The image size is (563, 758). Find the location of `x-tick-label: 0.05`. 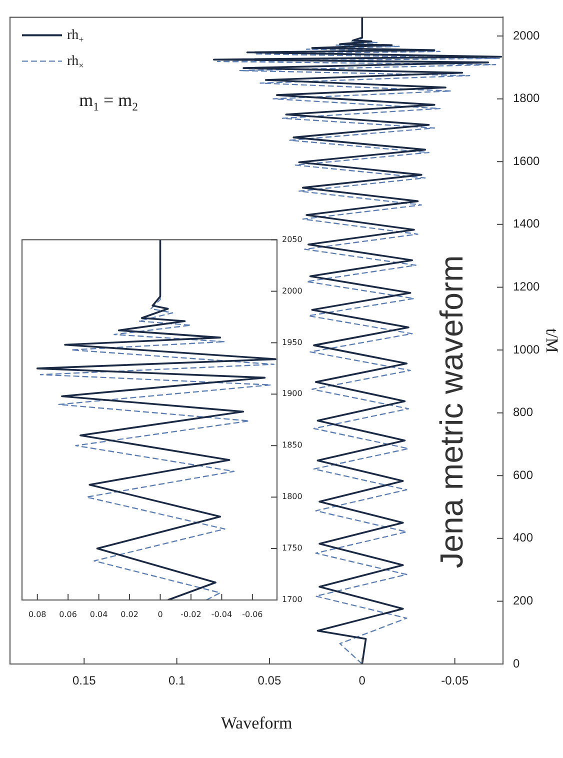

x-tick-label: 0.05 is located at coordinates (270, 681).